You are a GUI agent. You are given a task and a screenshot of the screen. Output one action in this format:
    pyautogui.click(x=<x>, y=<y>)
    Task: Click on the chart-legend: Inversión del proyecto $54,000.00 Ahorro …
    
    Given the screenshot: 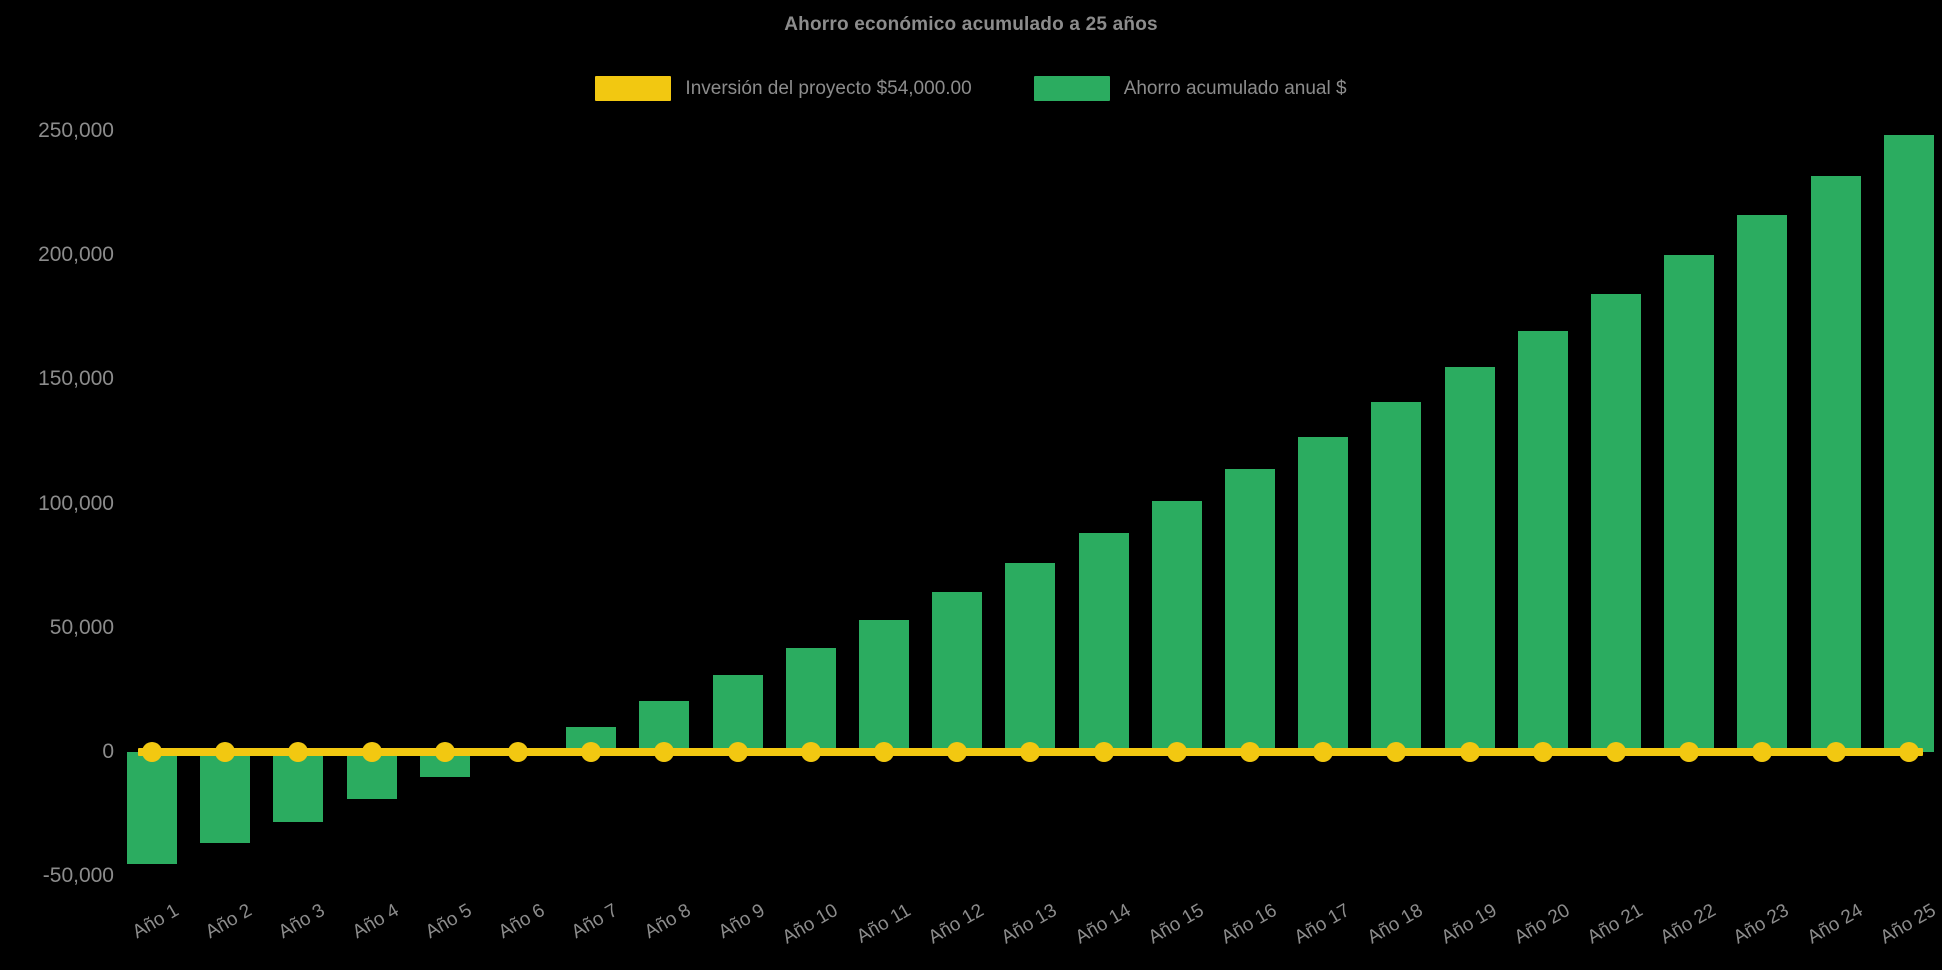 What is the action you would take?
    pyautogui.click(x=971, y=88)
    